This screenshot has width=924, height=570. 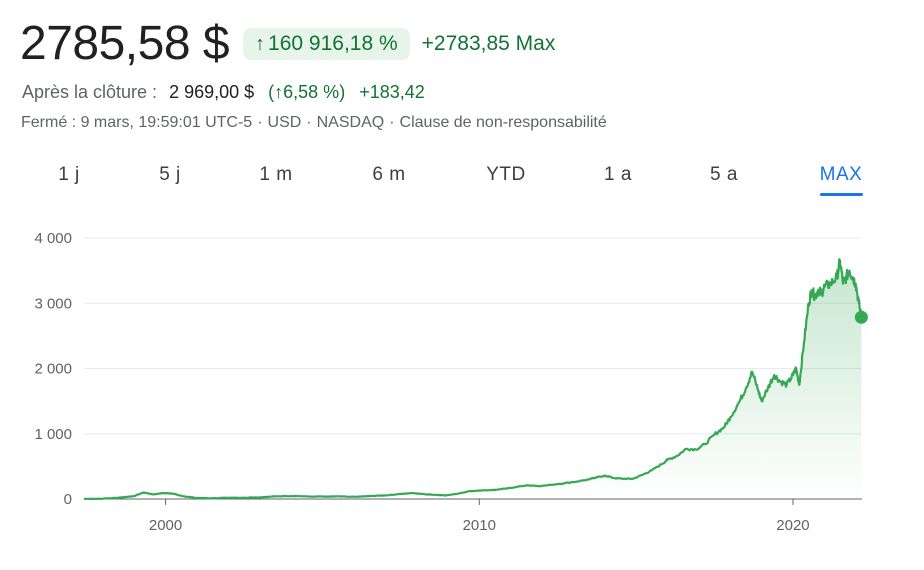 I want to click on tab-ytd: YTD, so click(x=506, y=174).